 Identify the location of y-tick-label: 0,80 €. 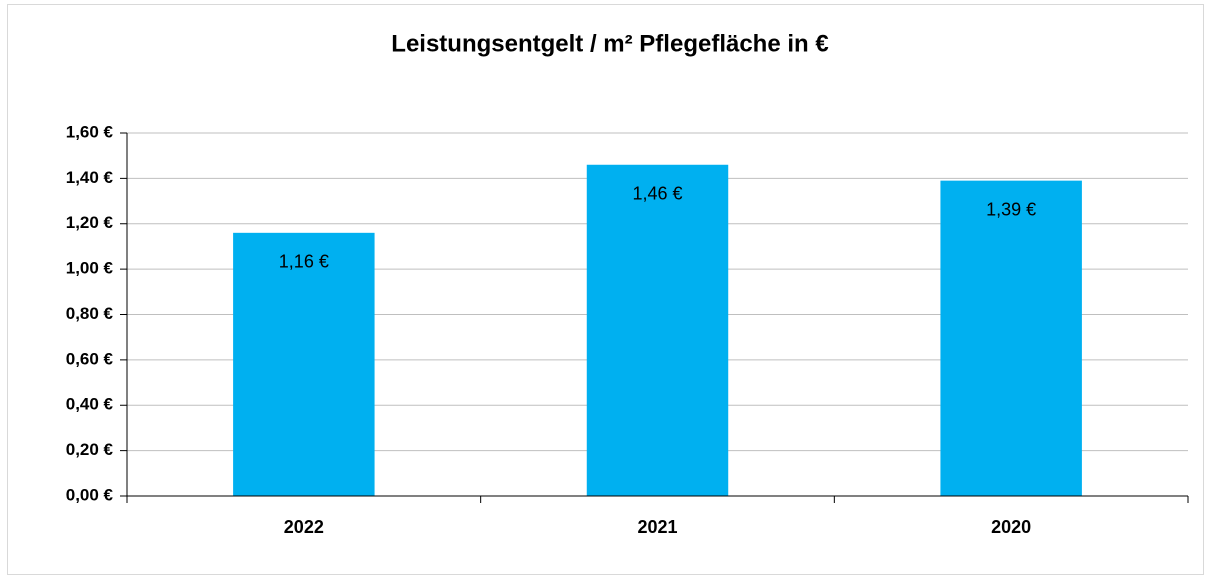
(90, 313).